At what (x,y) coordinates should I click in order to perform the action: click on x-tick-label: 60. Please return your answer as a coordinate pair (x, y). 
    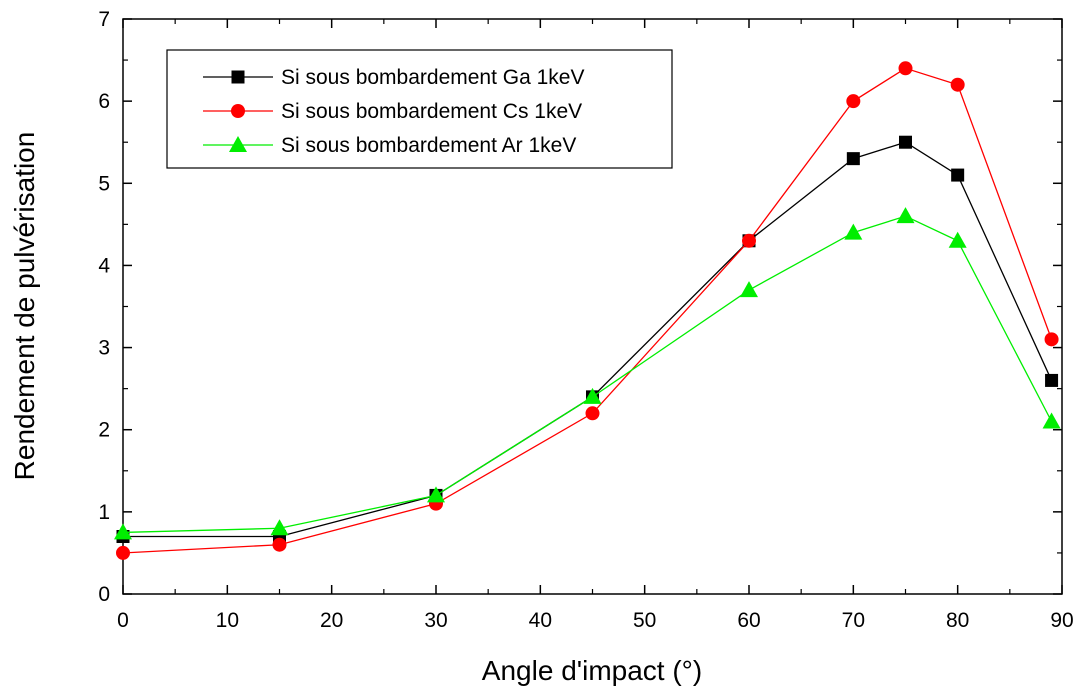
    Looking at the image, I should click on (748, 620).